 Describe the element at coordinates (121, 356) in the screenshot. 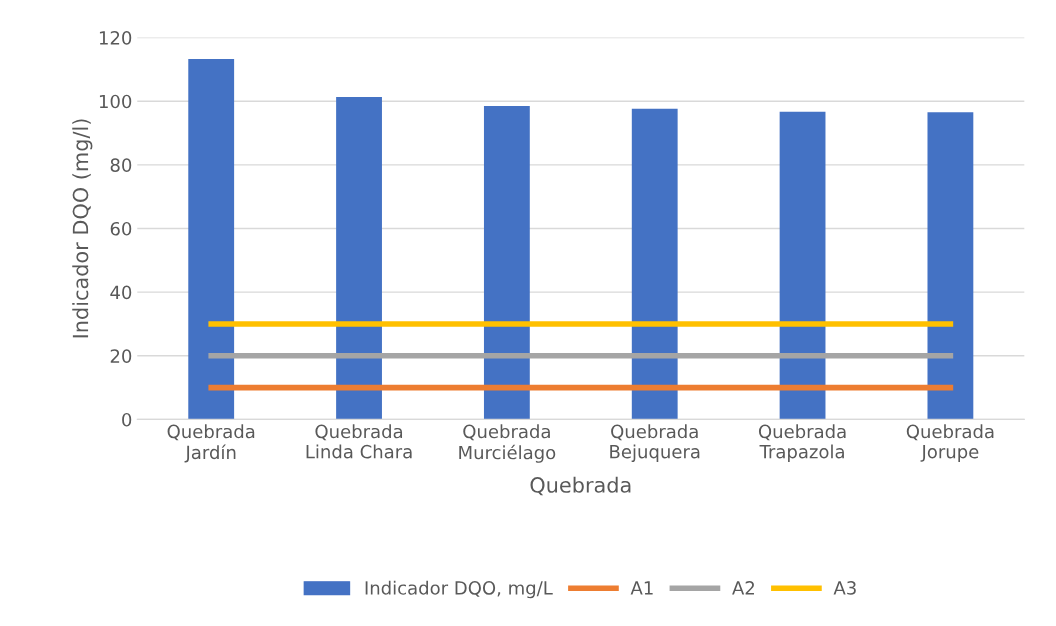

I see `y-tick-label: 20` at that location.